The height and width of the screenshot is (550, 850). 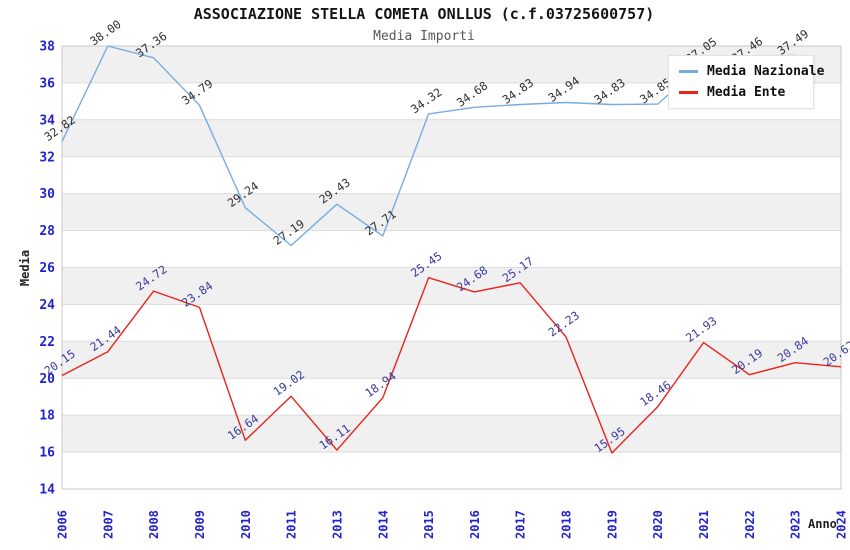 What do you see at coordinates (154, 524) in the screenshot?
I see `svg-text: 2008` at bounding box center [154, 524].